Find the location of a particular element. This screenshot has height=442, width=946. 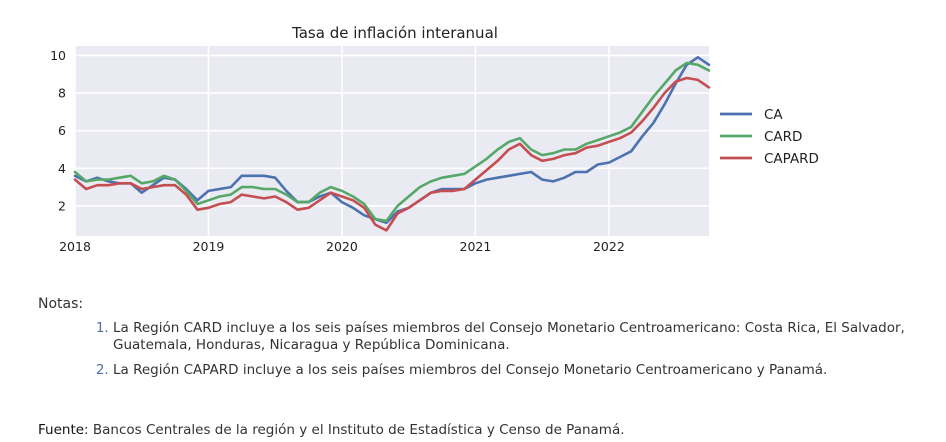

x-tick-label: 2019 is located at coordinates (209, 246).